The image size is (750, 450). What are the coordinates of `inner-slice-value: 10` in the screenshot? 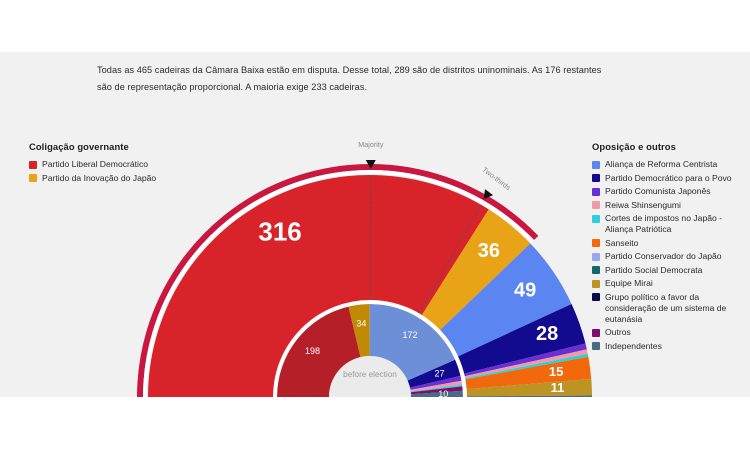 It's located at (443, 393).